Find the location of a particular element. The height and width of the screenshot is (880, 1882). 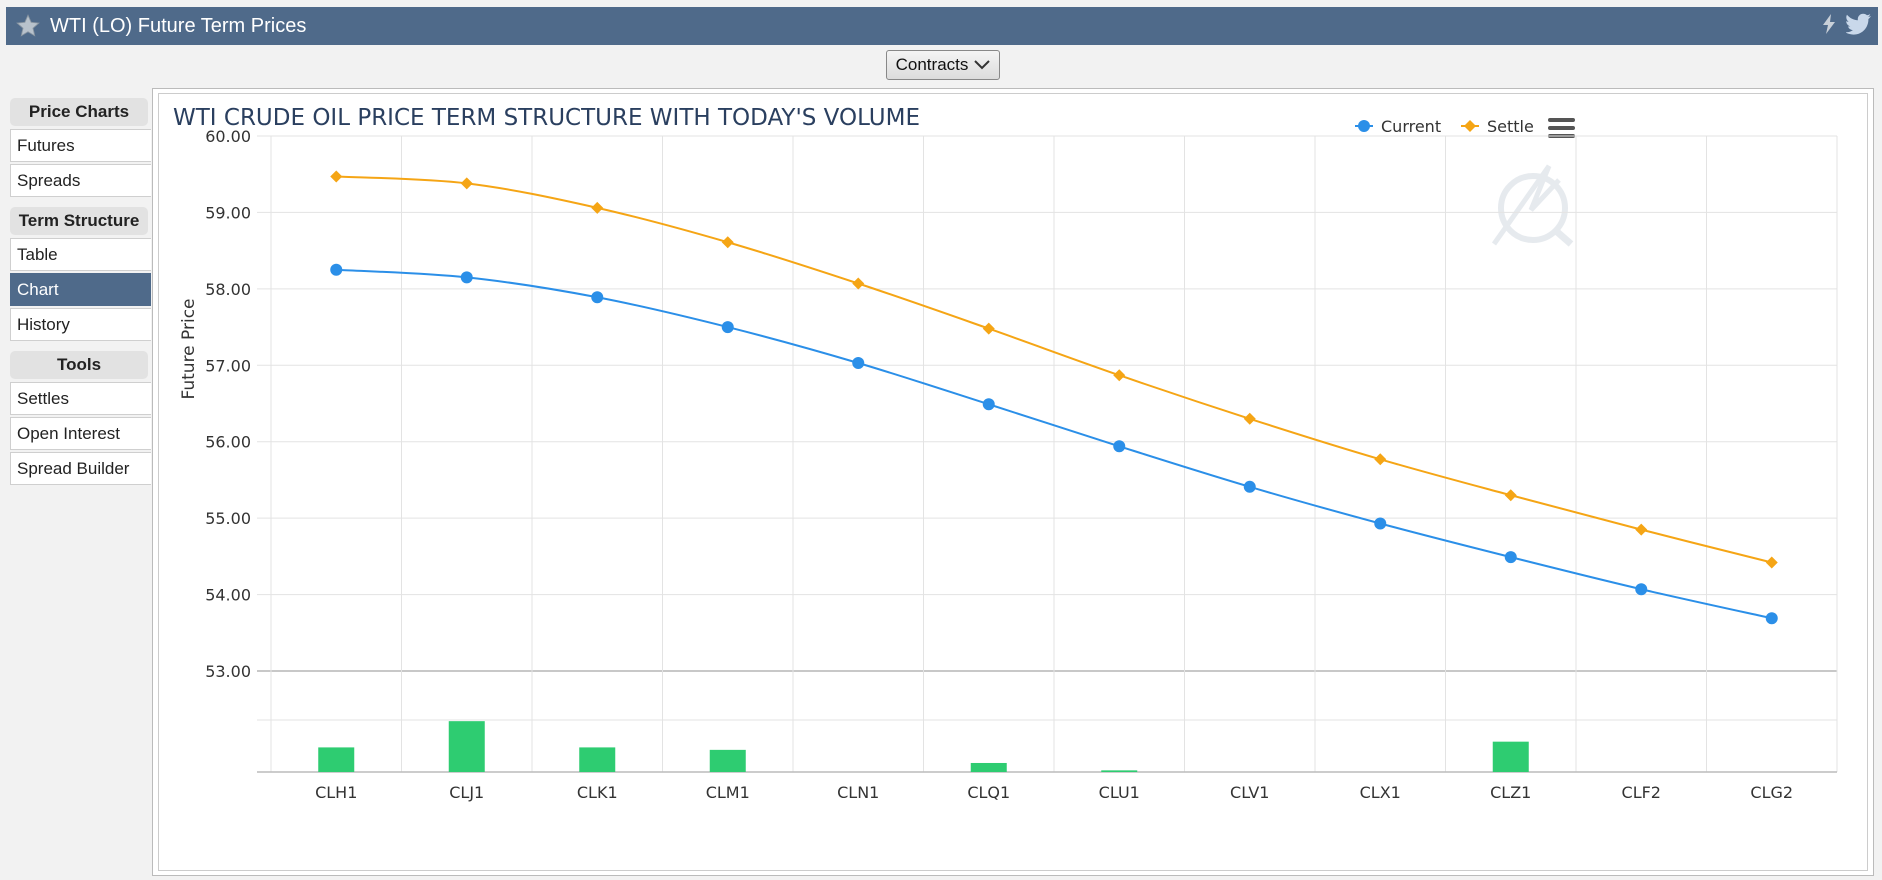

star-icon is located at coordinates (28, 26).